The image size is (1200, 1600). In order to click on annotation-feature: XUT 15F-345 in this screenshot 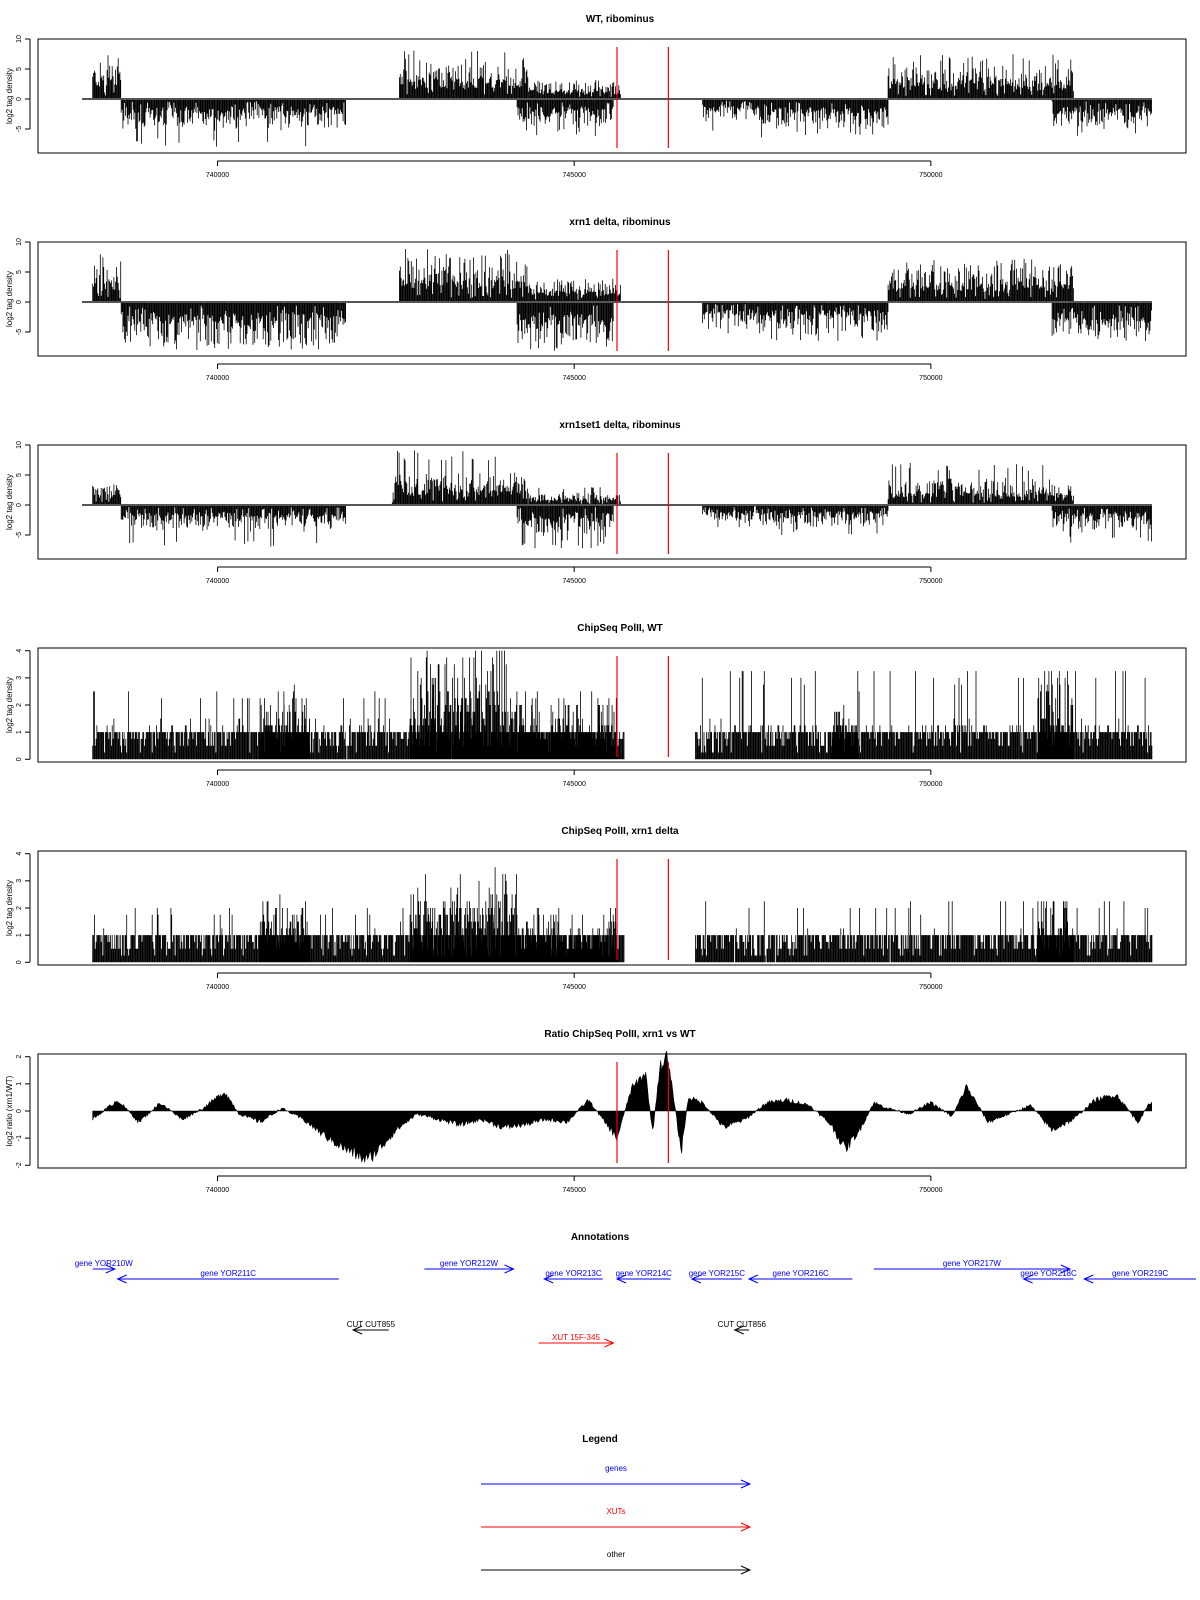, I will do `click(576, 1340)`.